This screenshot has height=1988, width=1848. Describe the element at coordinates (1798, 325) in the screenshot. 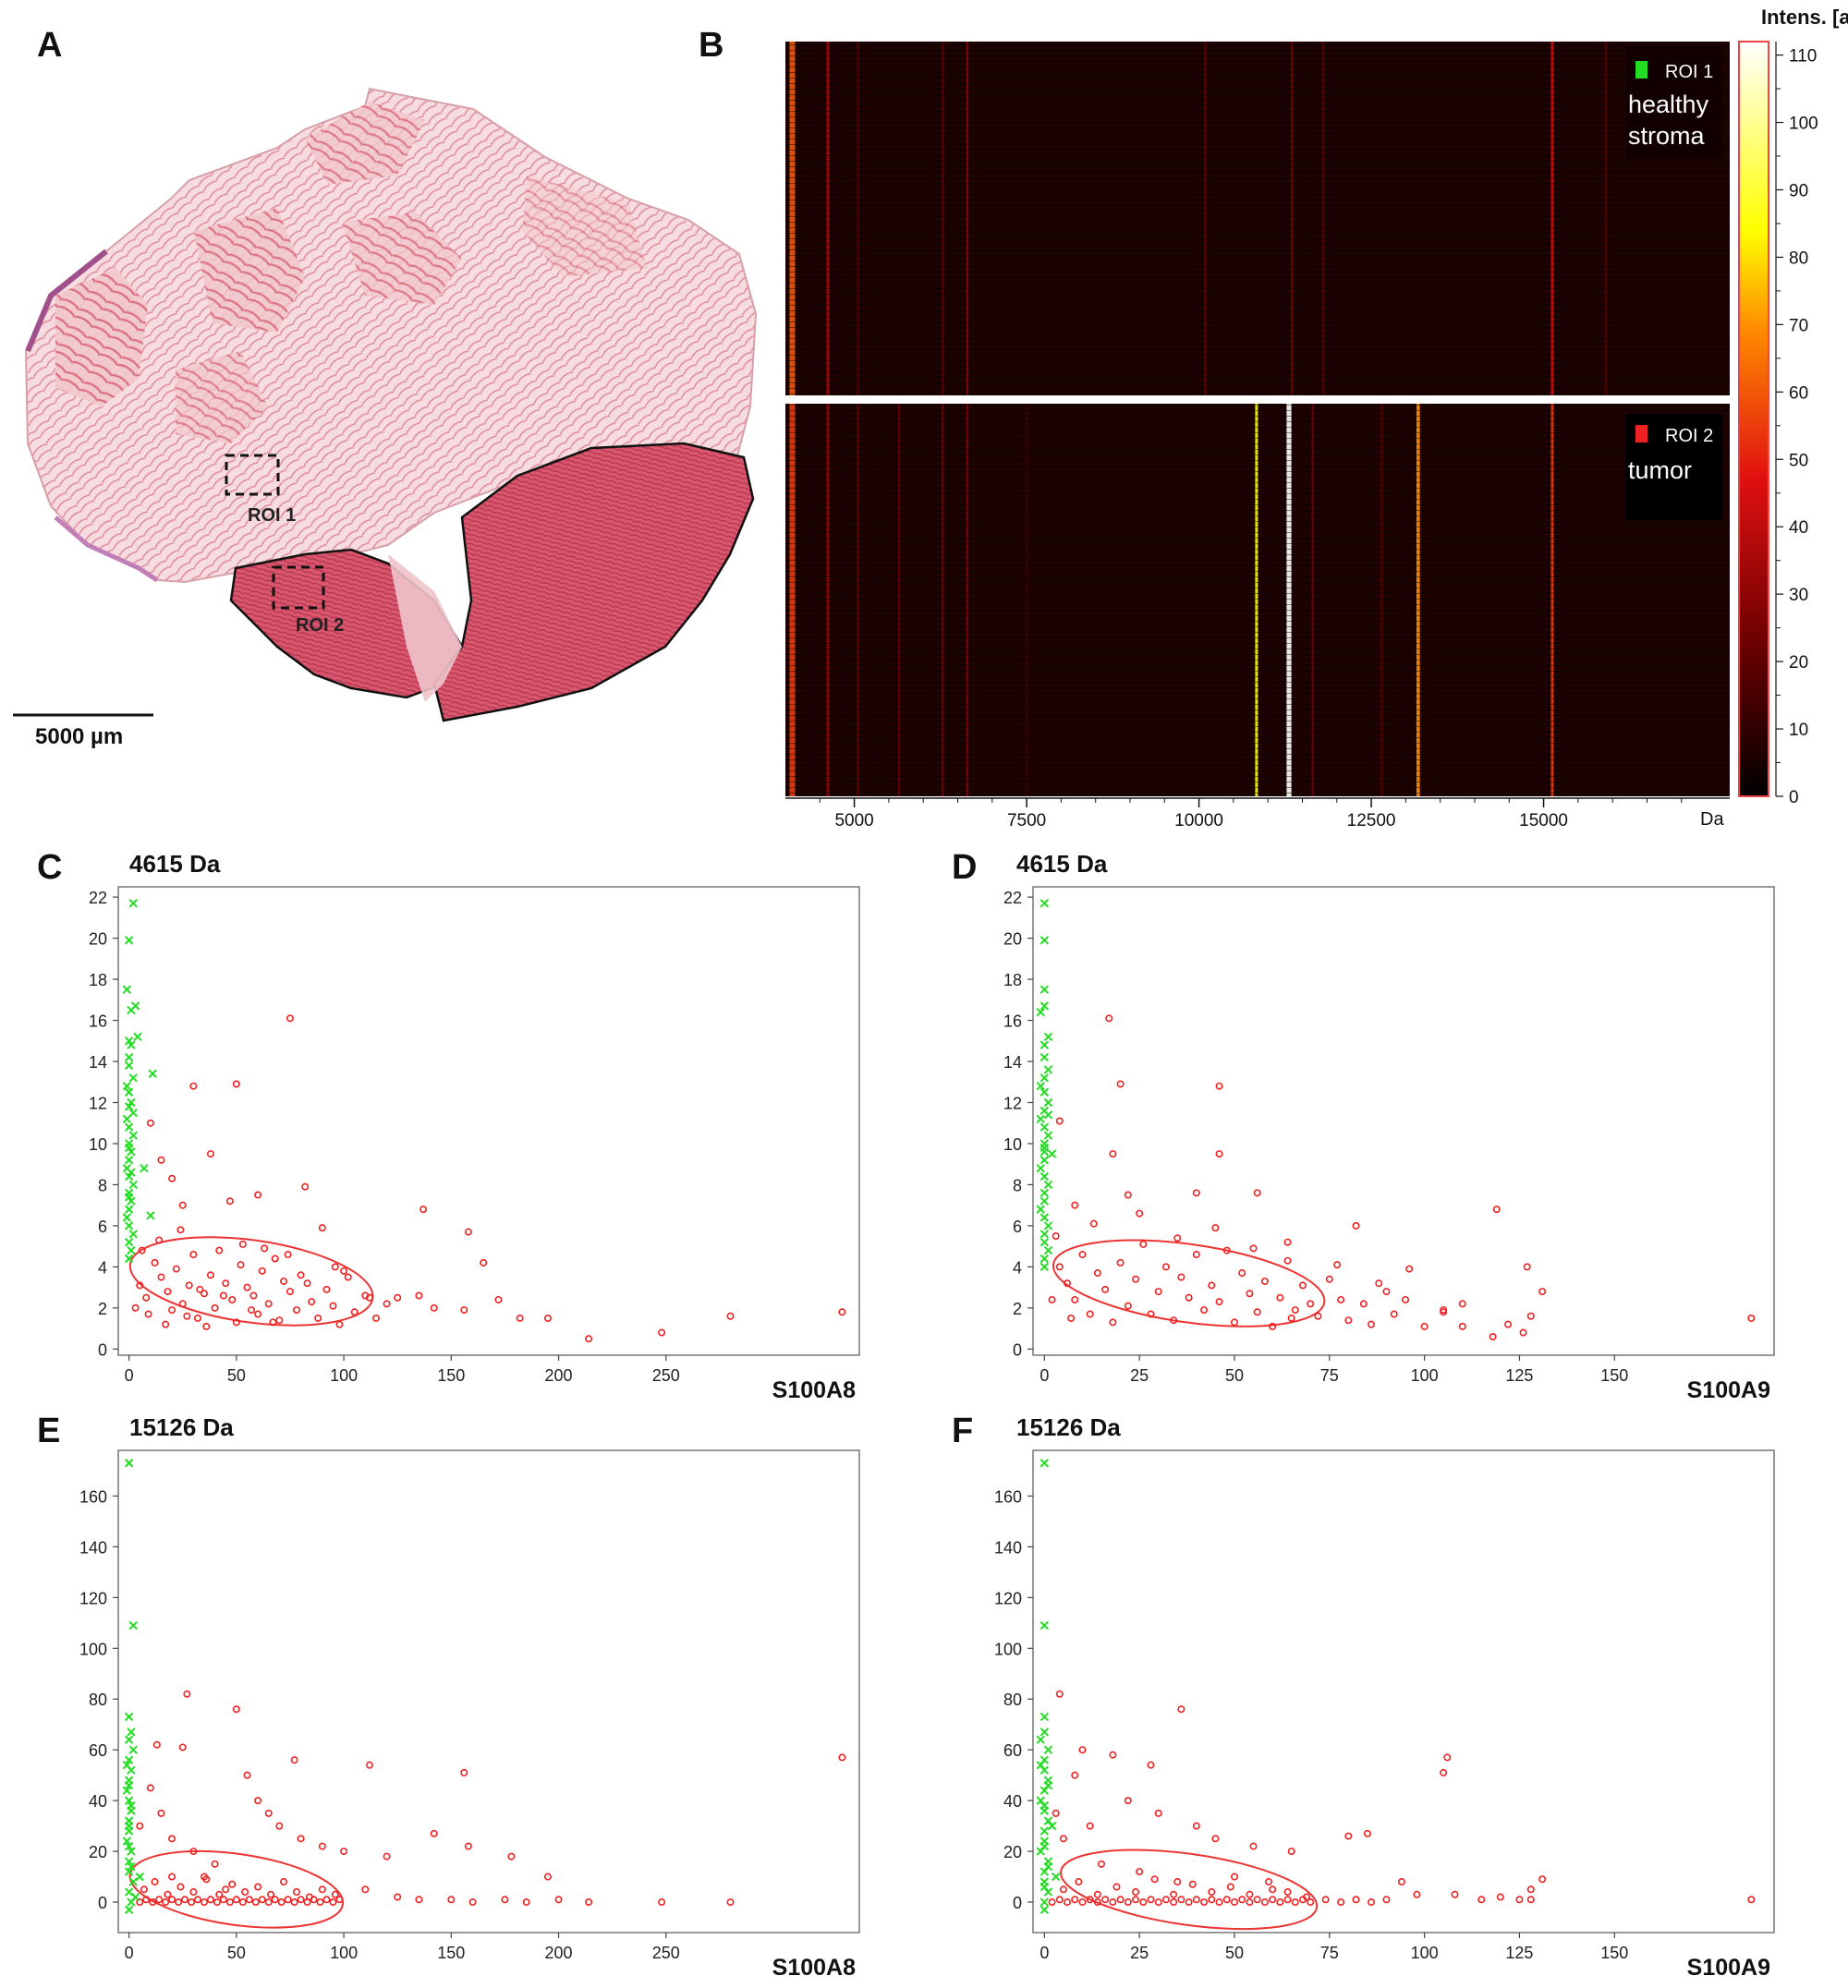

I see `colorbar-tick-label-70: 70` at that location.